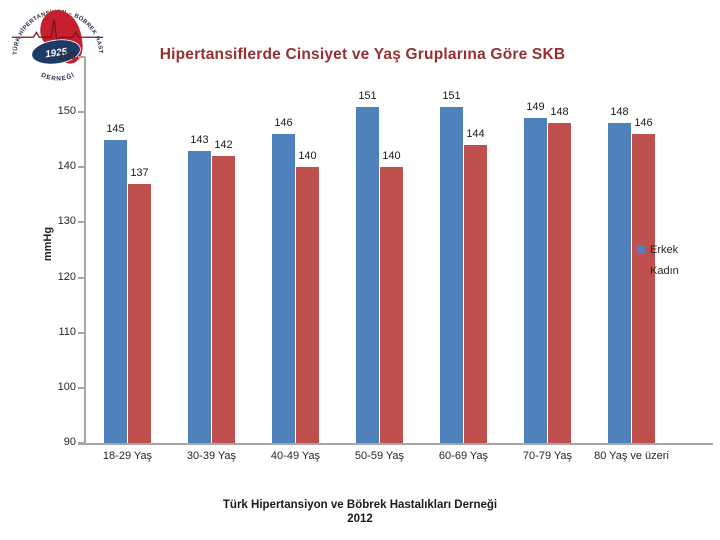 This screenshot has height=540, width=720. Describe the element at coordinates (451, 274) in the screenshot. I see `bar-erkek-60-69 Yaş` at that location.